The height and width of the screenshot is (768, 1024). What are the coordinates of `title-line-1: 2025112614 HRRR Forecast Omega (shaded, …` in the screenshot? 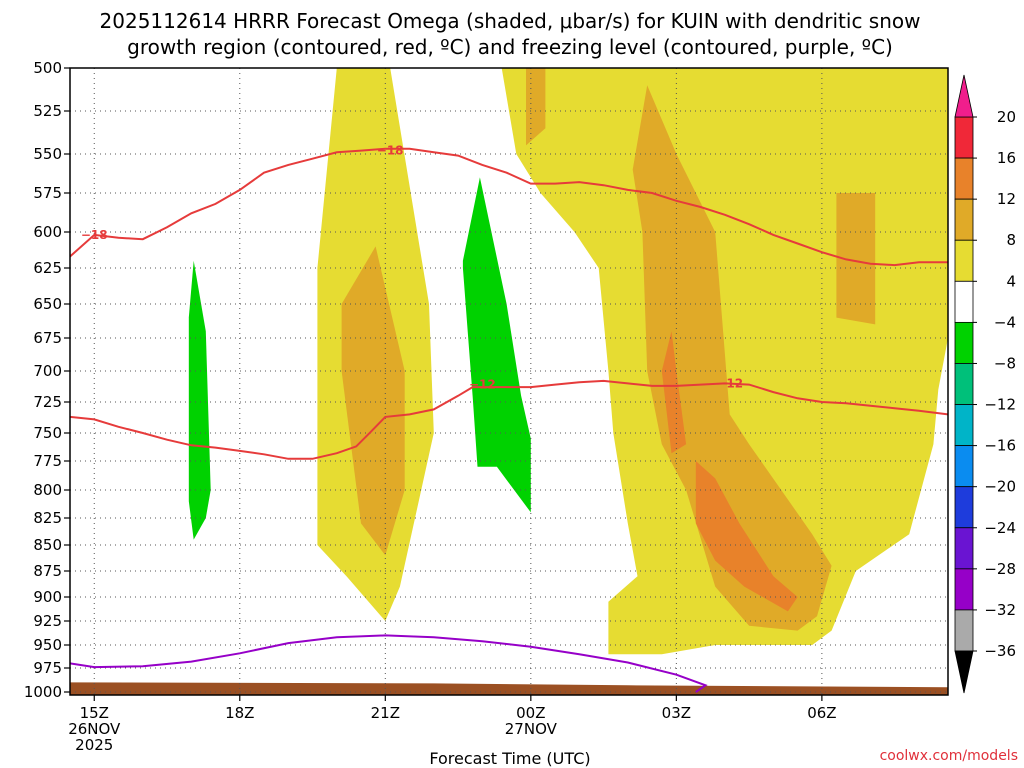 It's located at (510, 21).